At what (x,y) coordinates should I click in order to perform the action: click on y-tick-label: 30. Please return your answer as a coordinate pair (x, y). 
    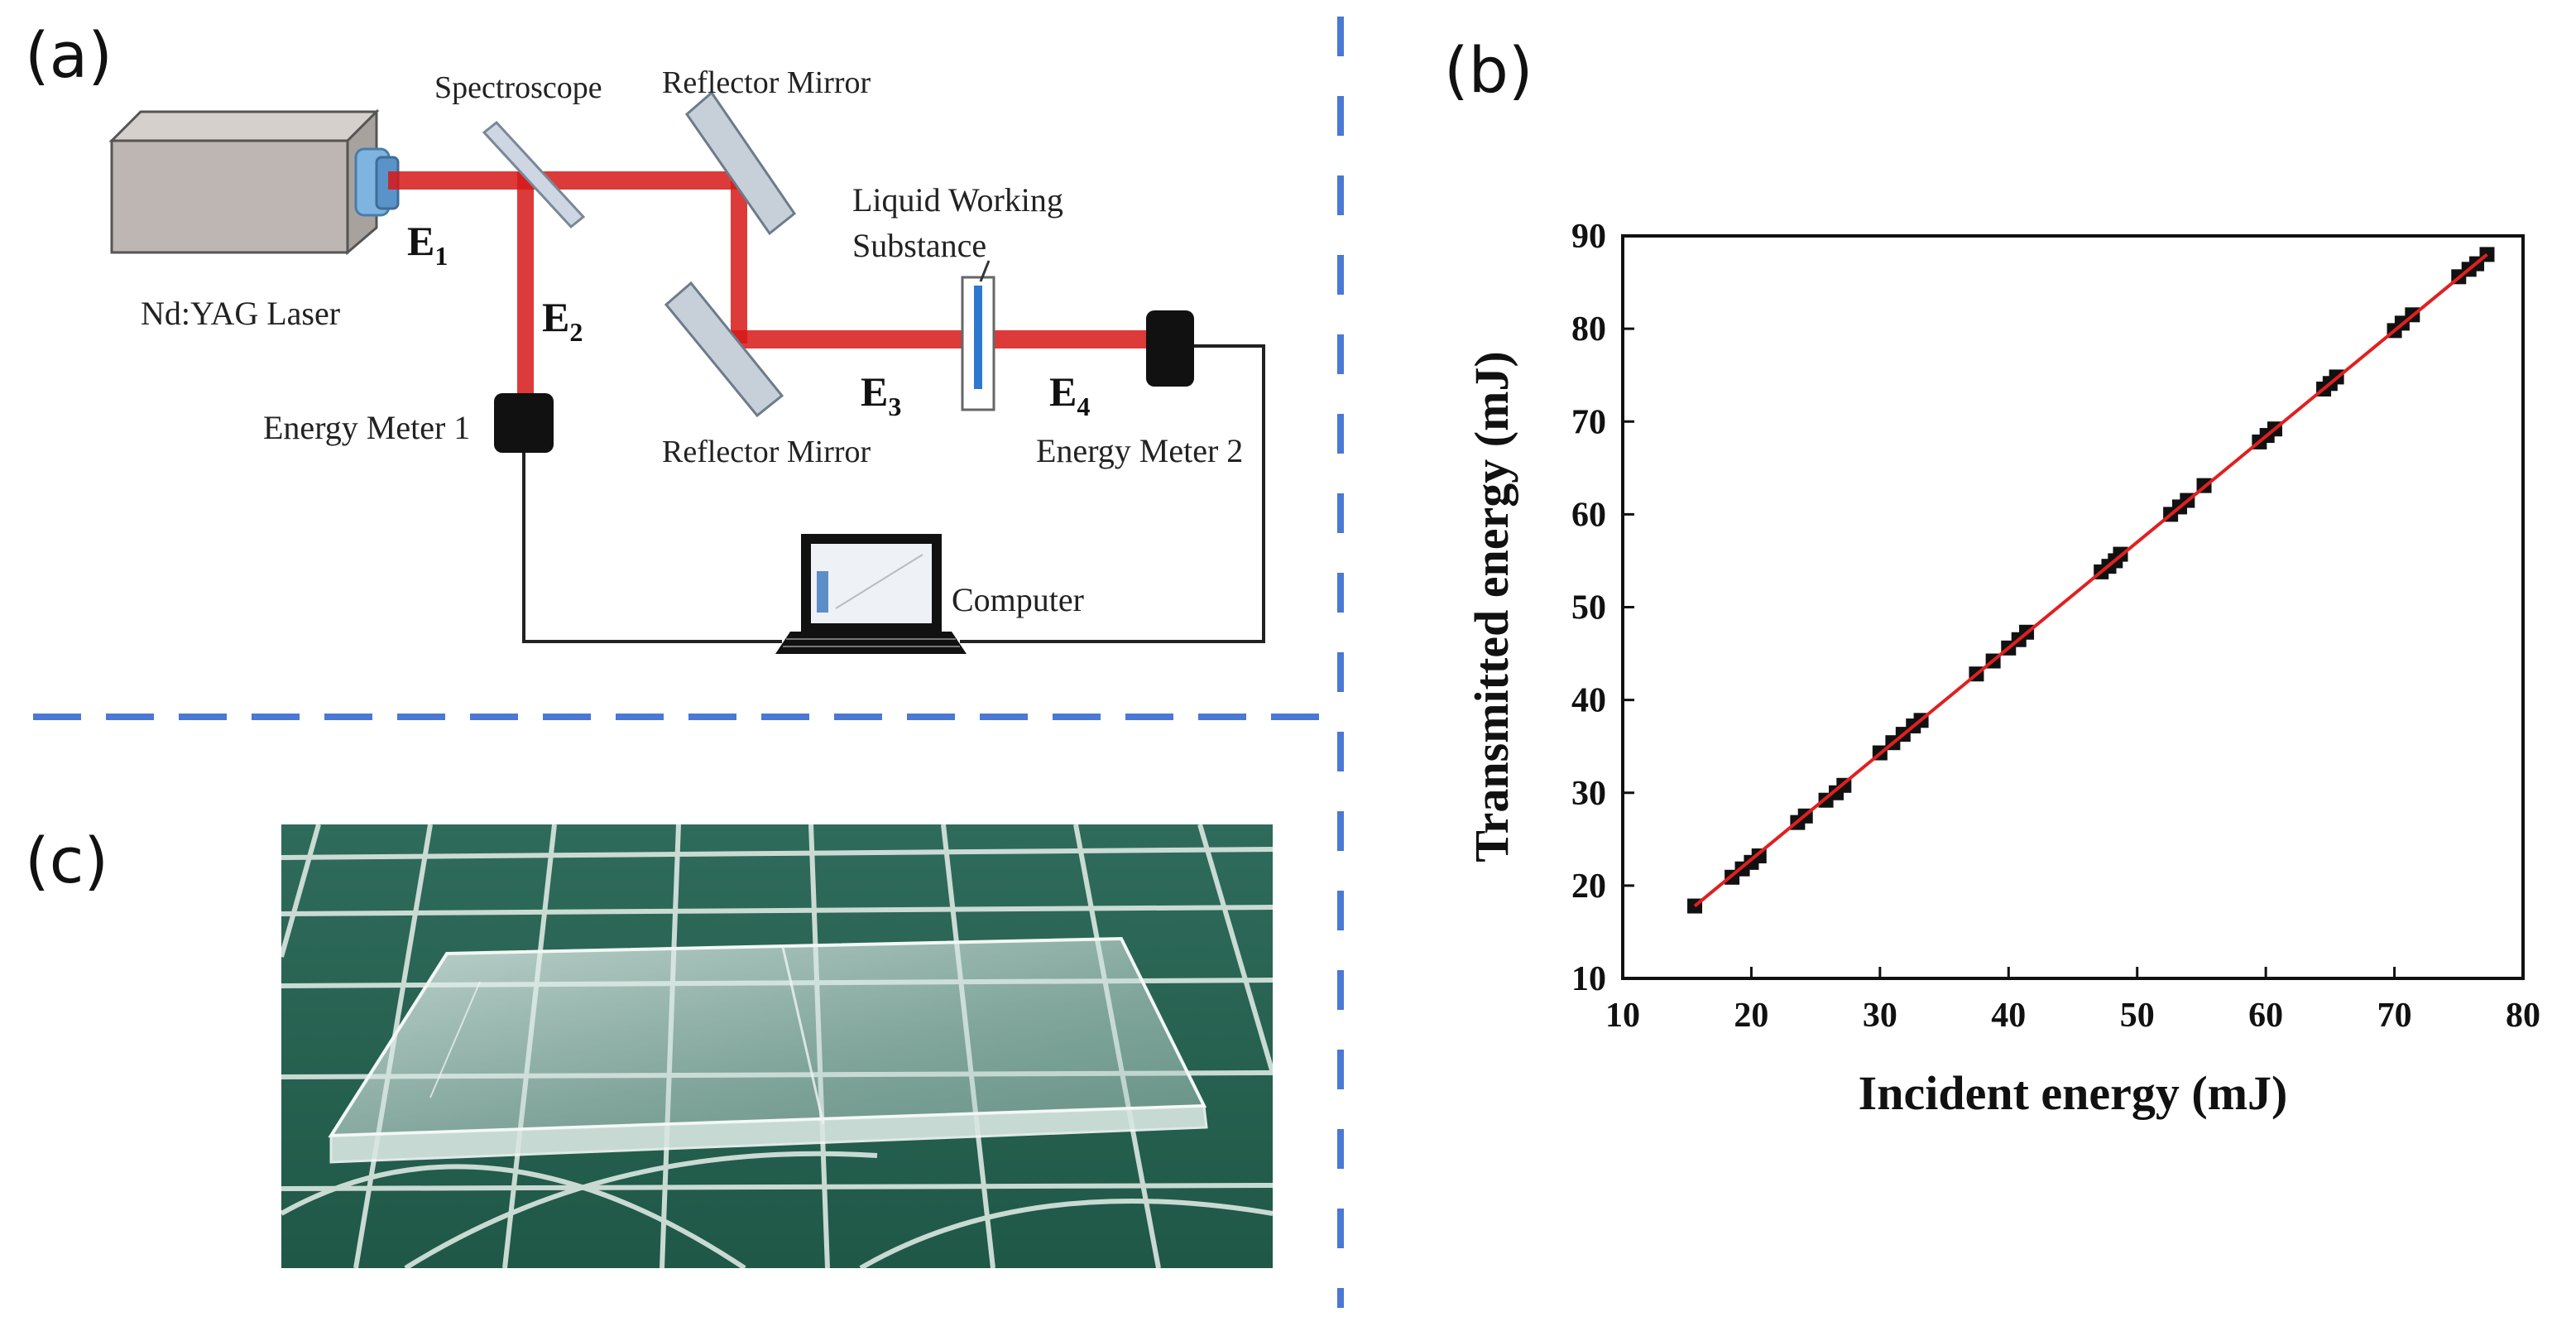
    Looking at the image, I should click on (1589, 794).